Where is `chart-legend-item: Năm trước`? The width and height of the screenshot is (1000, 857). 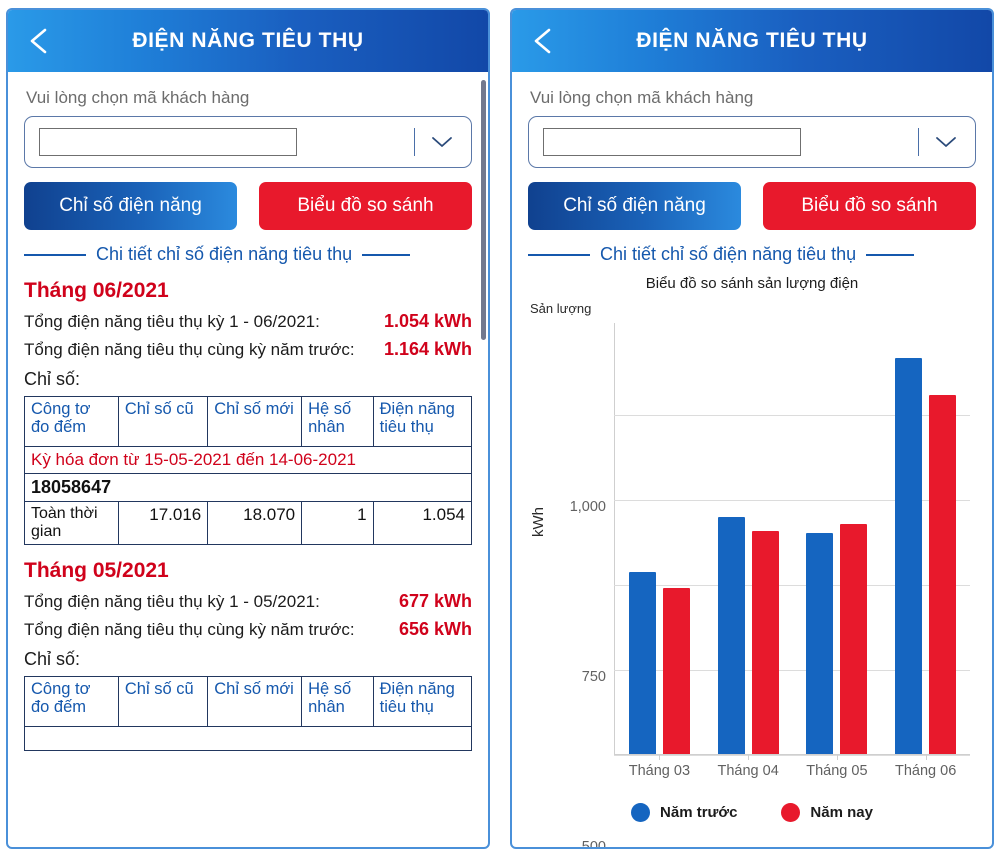
chart-legend-item: Năm trước is located at coordinates (684, 812).